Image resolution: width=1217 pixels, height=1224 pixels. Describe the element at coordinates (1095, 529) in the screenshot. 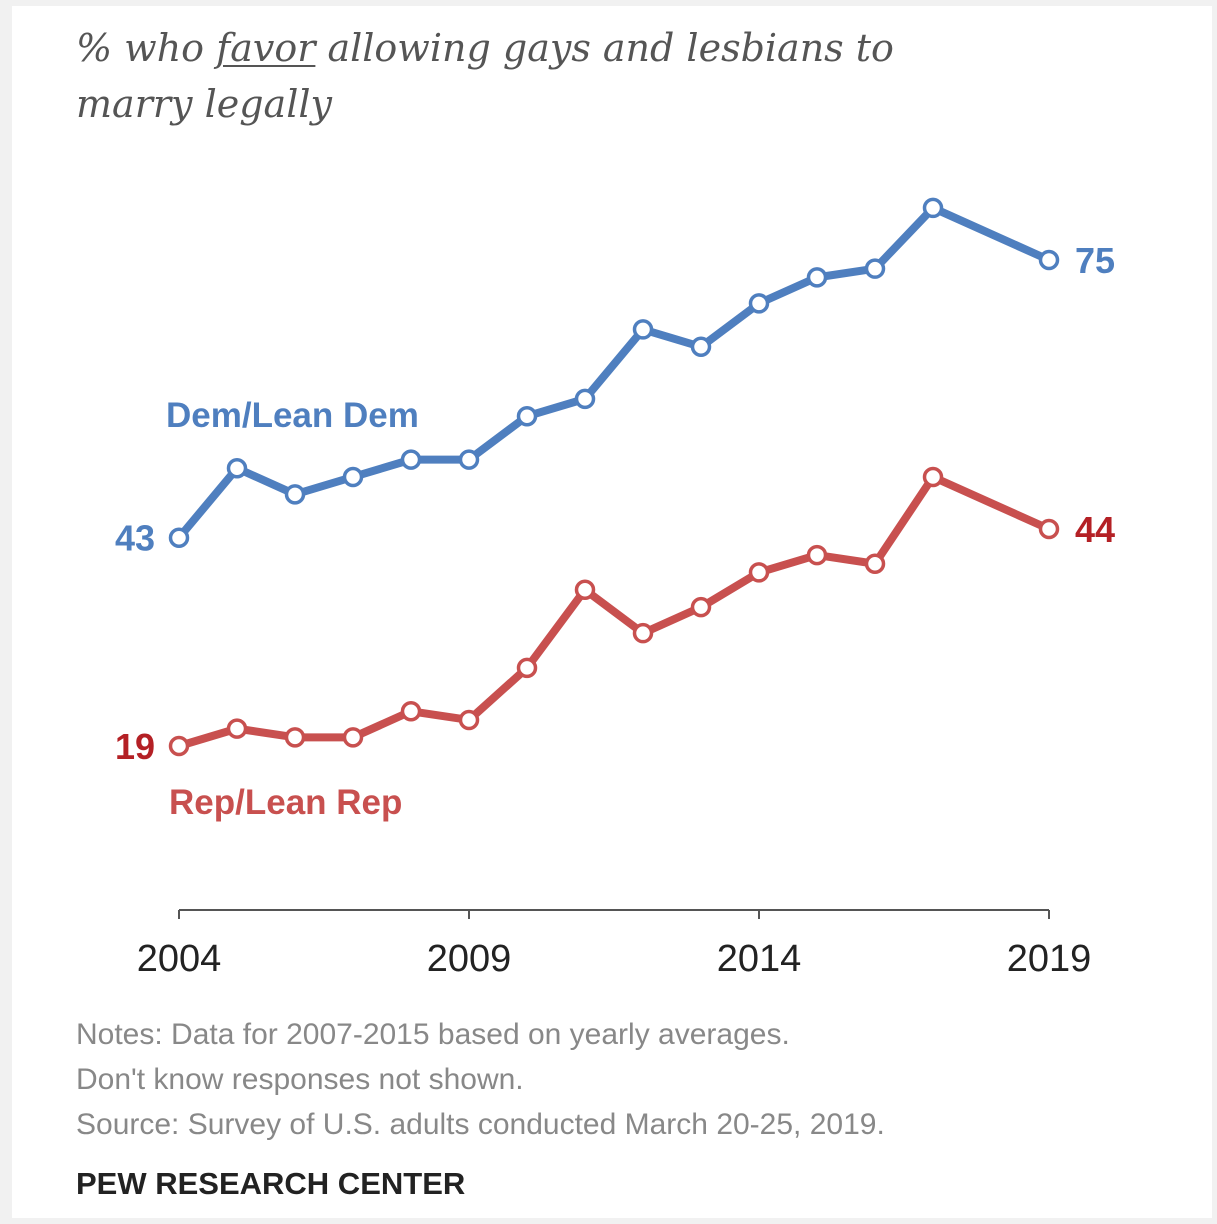

I see `end-value-label: 44` at that location.